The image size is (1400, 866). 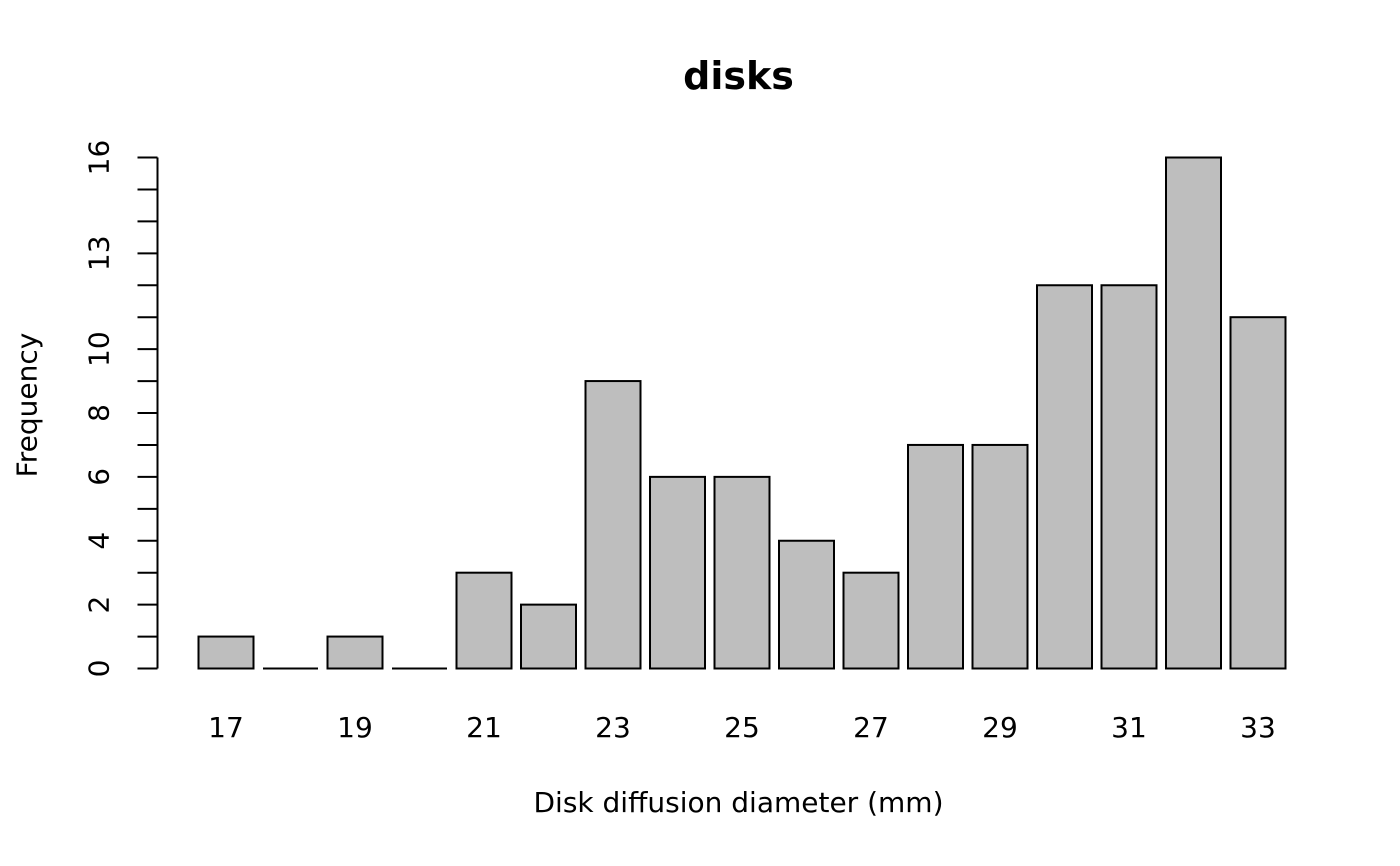 What do you see at coordinates (99, 605) in the screenshot?
I see `y-tick-label: 2` at bounding box center [99, 605].